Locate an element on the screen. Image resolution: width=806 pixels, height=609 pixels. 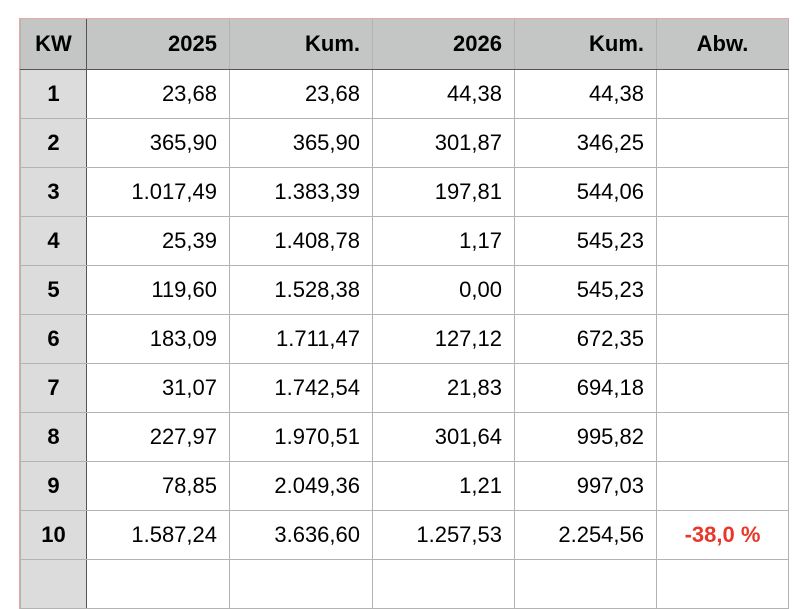
cell-kw: 2 is located at coordinates (53, 142).